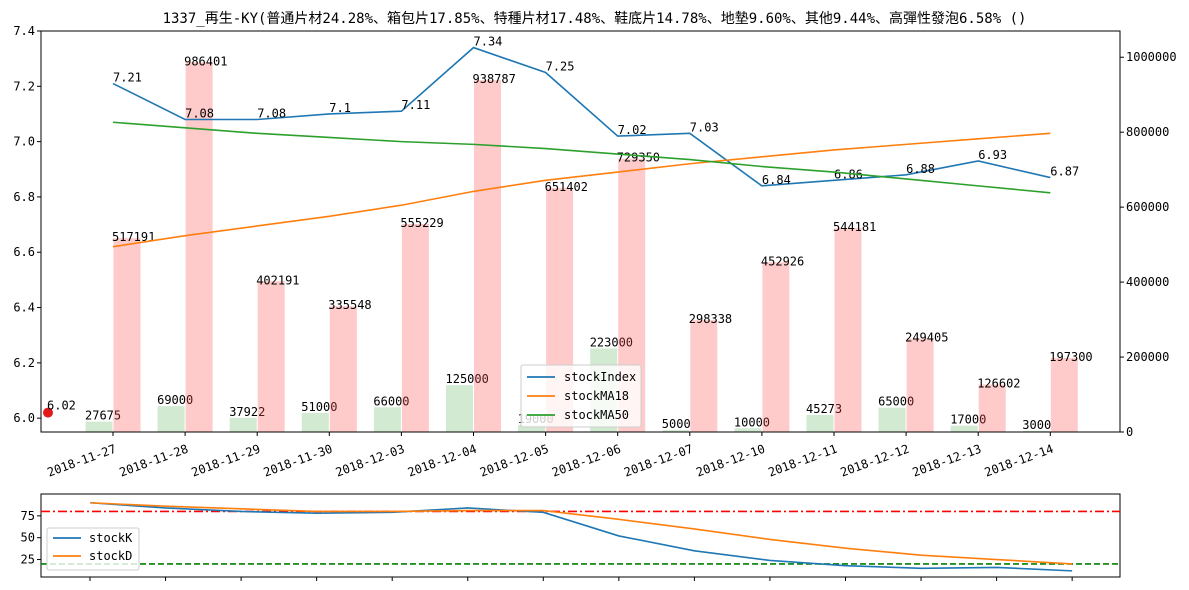 Image resolution: width=1189 pixels, height=590 pixels. I want to click on y-tick-label-left: 7.0, so click(24, 142).